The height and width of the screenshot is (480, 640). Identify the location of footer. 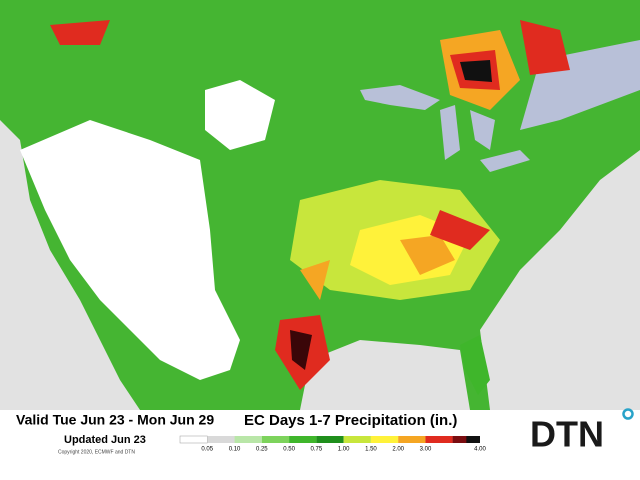
(320, 445).